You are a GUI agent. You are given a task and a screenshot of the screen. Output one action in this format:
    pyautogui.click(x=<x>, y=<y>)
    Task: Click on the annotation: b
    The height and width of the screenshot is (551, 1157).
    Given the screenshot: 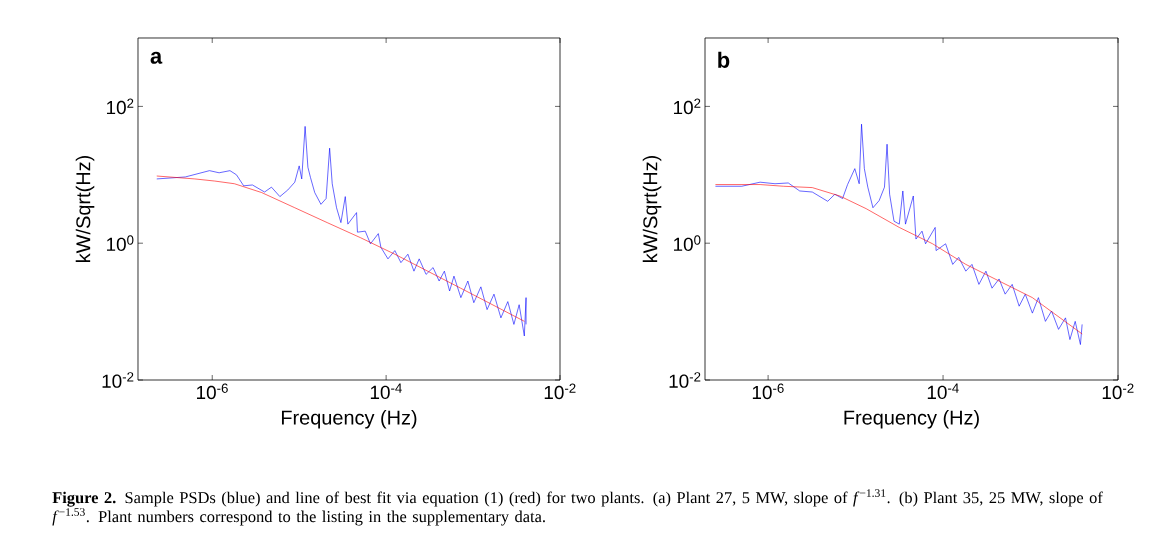 What is the action you would take?
    pyautogui.click(x=724, y=59)
    